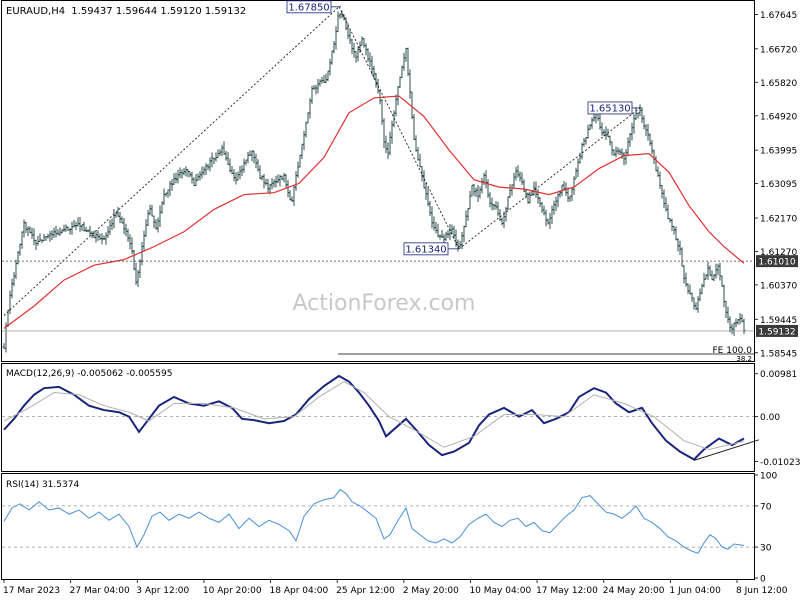  I want to click on time-axis-tick-label: 10 Apr 20:00, so click(232, 591).